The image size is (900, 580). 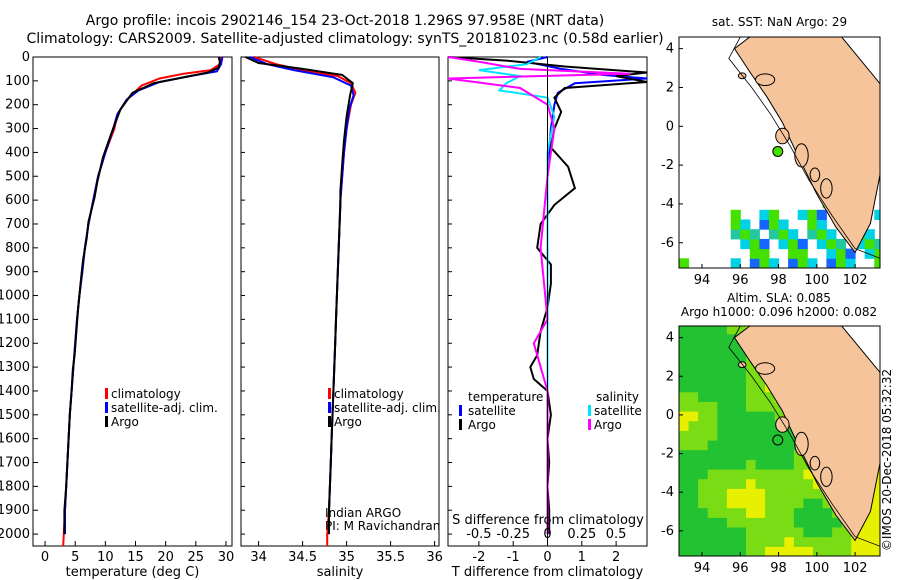 What do you see at coordinates (164, 408) in the screenshot?
I see `legend-label: satellite-adj. clim.` at bounding box center [164, 408].